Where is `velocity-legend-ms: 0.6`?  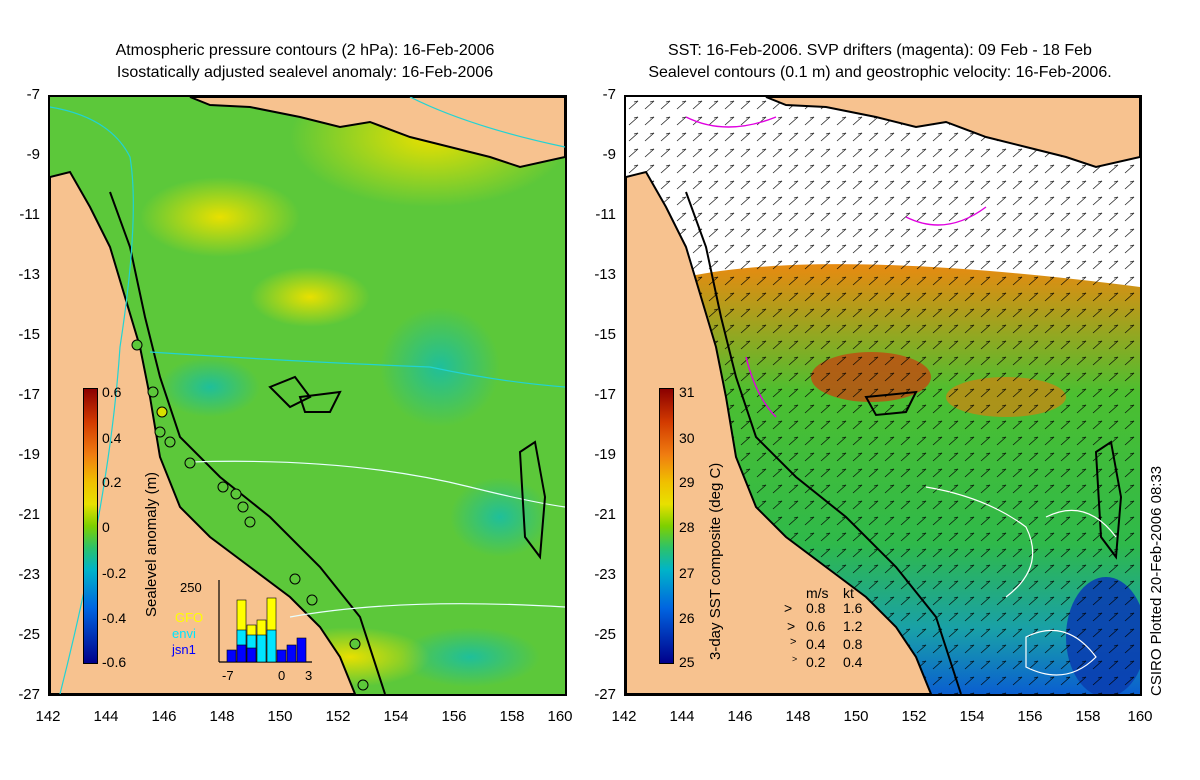 velocity-legend-ms: 0.6 is located at coordinates (816, 626).